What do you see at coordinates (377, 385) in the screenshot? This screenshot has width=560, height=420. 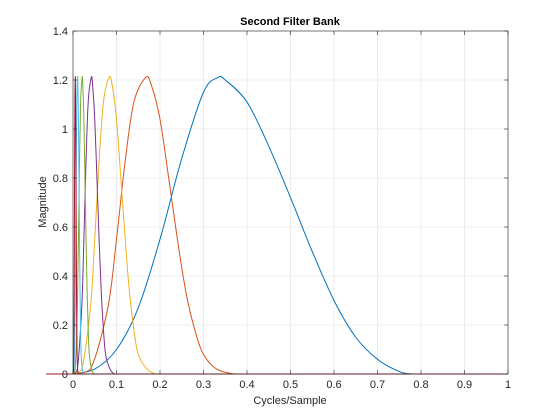 I see `x-tick-label: 0.7` at bounding box center [377, 385].